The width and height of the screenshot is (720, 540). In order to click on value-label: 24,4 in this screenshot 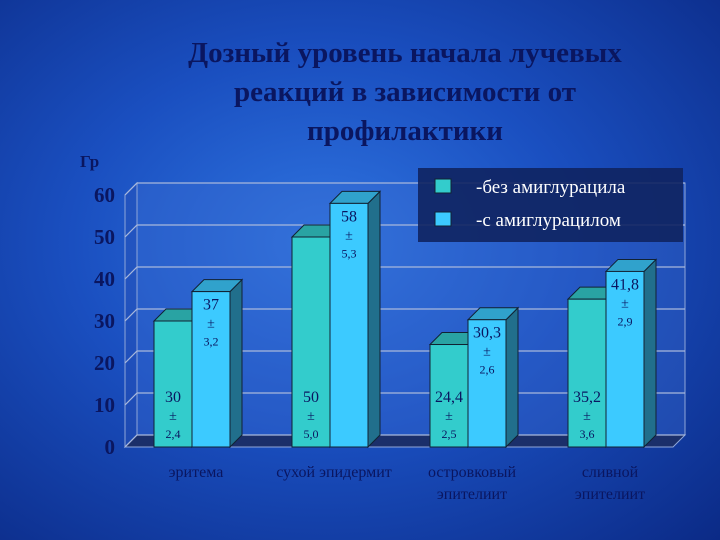, I will do `click(449, 397)`.